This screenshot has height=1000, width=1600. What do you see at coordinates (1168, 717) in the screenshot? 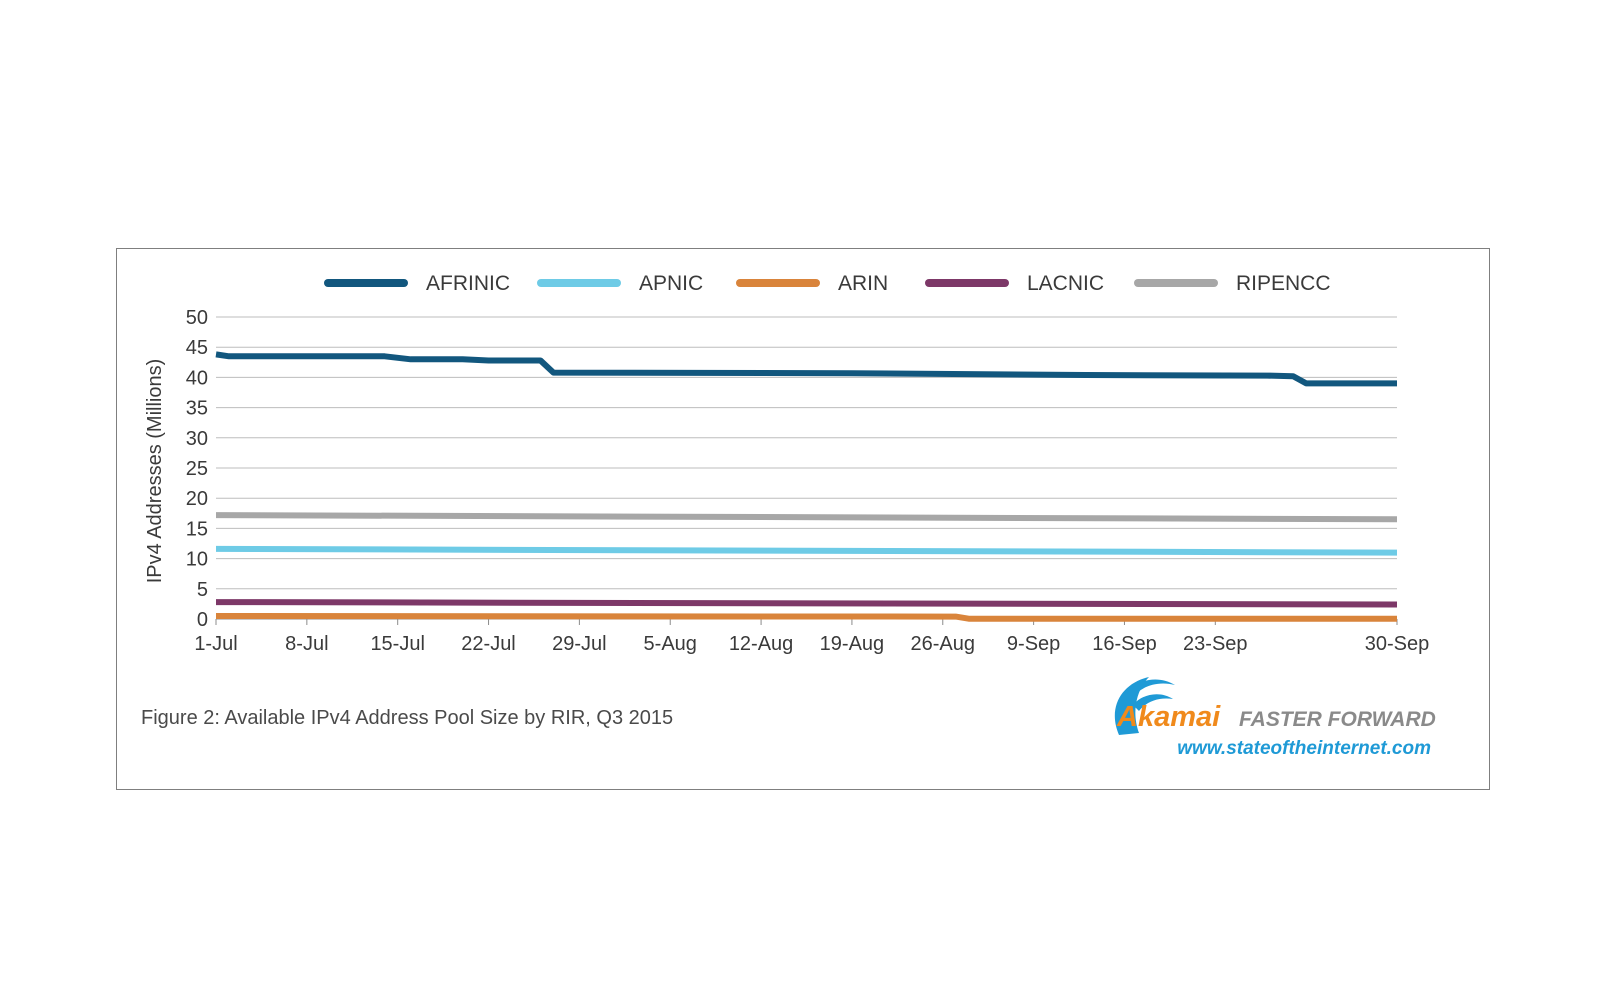
I see `akamai-logo-text: Akamai` at bounding box center [1168, 717].